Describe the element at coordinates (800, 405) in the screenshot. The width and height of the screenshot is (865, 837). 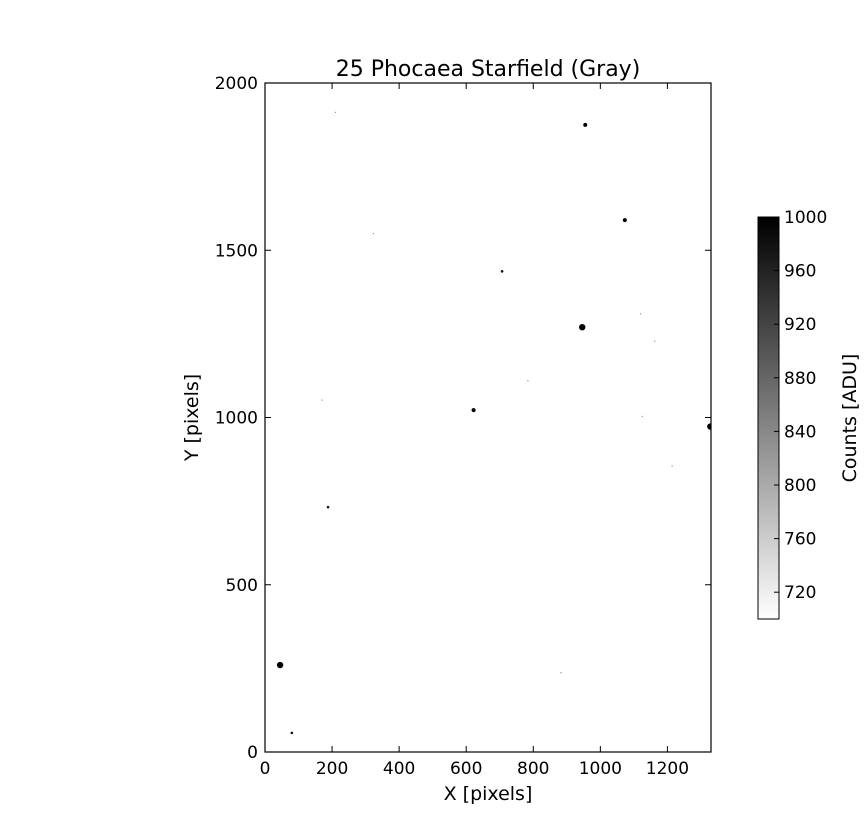
I see `colorbar-ticks: 720 760 800 840 880 920 960 1000` at that location.